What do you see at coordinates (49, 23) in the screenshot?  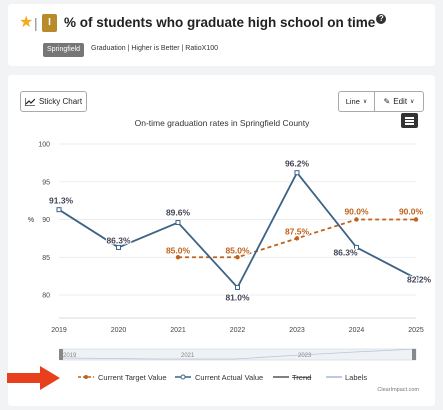 I see `indicator-badge: I` at bounding box center [49, 23].